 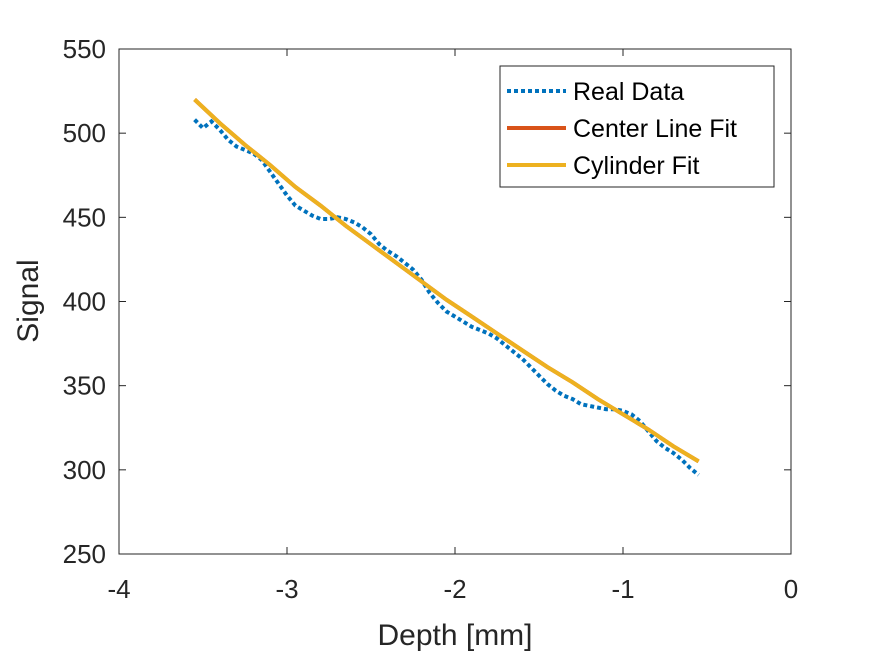 I want to click on y-tick-label: 400, so click(x=84, y=302).